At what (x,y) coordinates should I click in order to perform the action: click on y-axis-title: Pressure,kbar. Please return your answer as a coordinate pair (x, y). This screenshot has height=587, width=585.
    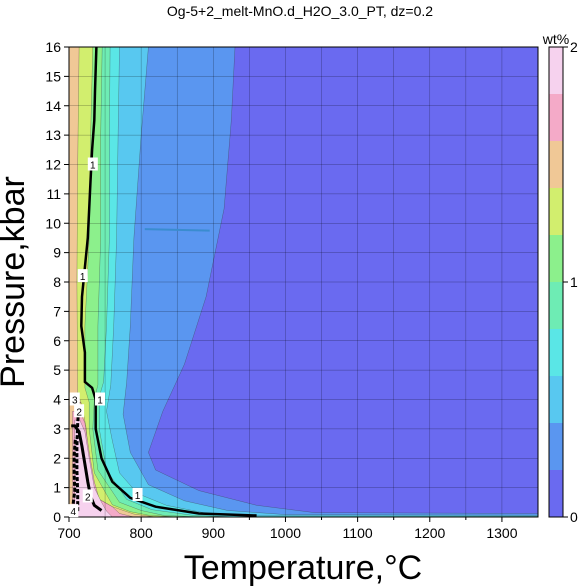
    Looking at the image, I should click on (16, 282).